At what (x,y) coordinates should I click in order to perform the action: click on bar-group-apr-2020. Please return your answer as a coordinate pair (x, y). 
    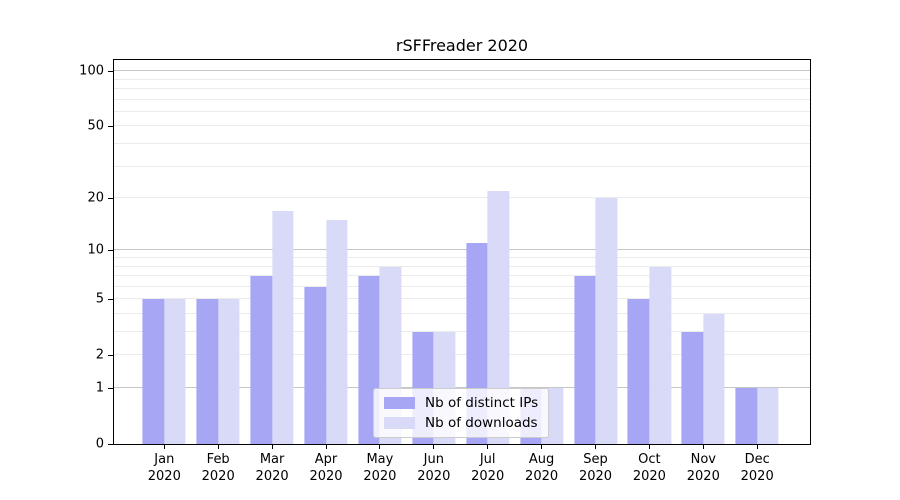
    Looking at the image, I should click on (326, 332).